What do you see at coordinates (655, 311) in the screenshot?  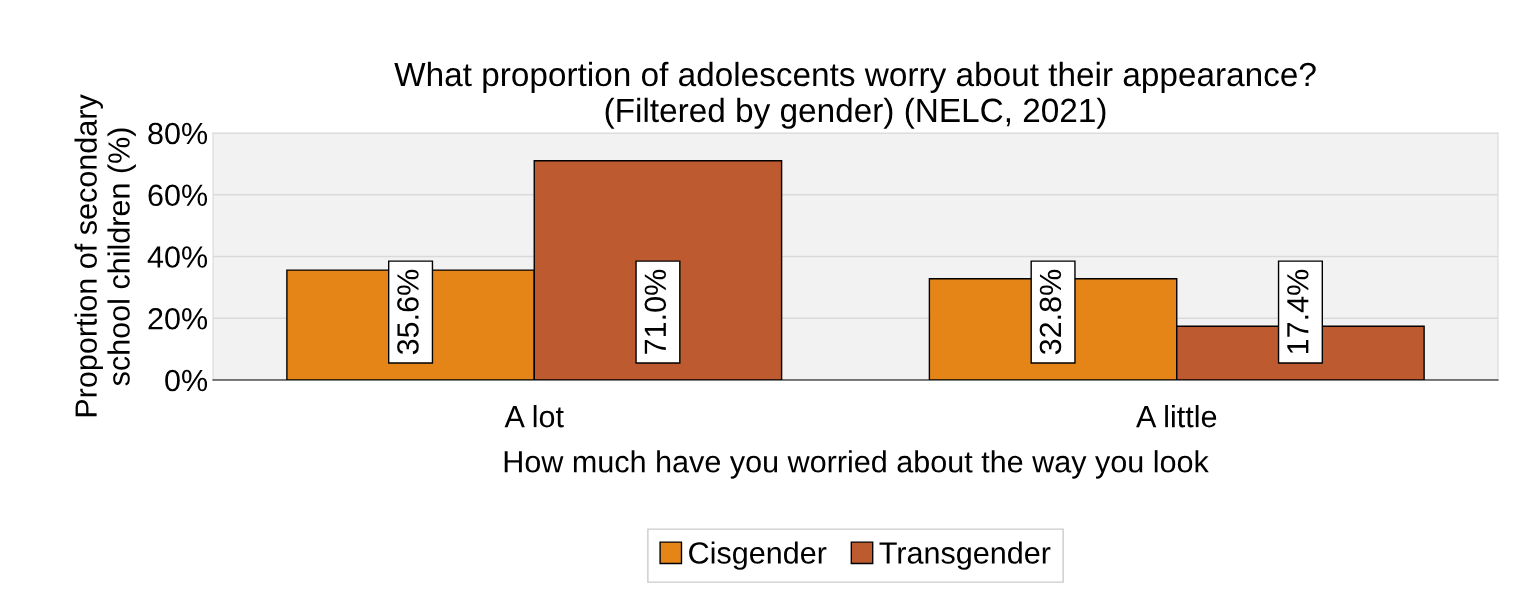 I see `data-label: 71.0%` at bounding box center [655, 311].